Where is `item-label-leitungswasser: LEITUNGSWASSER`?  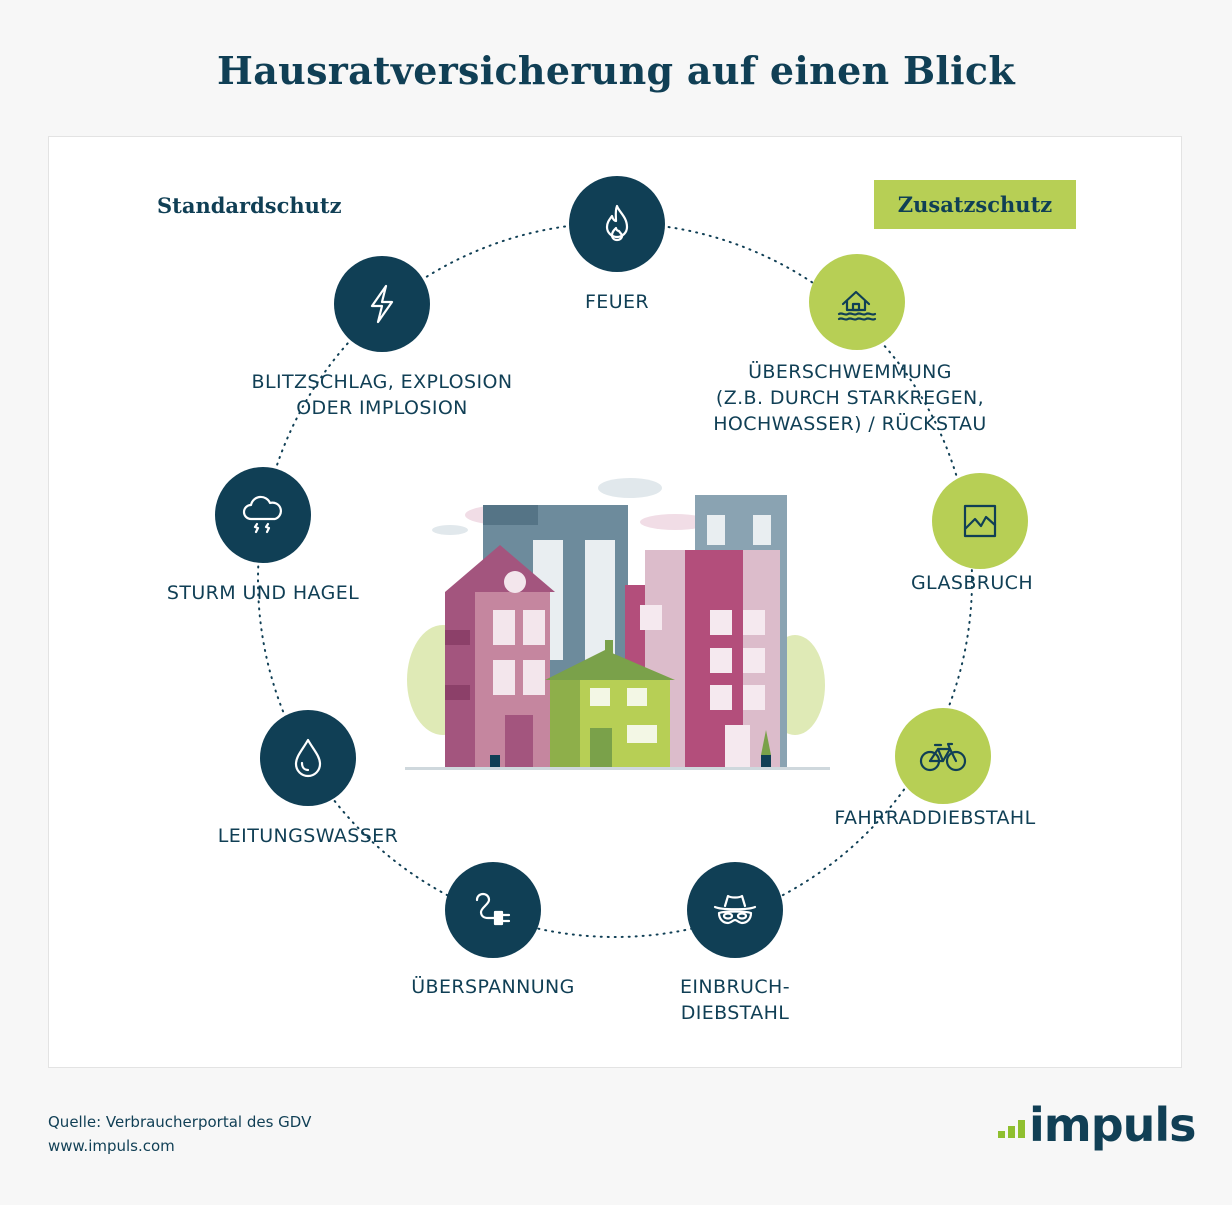 item-label-leitungswasser: LEITUNGSWASSER is located at coordinates (308, 836).